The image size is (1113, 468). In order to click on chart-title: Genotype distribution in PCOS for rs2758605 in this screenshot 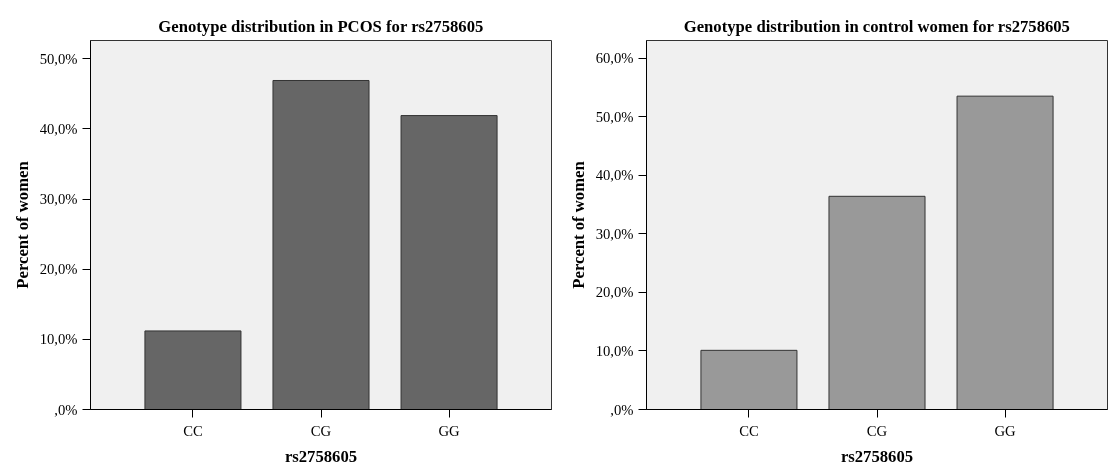, I will do `click(321, 26)`.